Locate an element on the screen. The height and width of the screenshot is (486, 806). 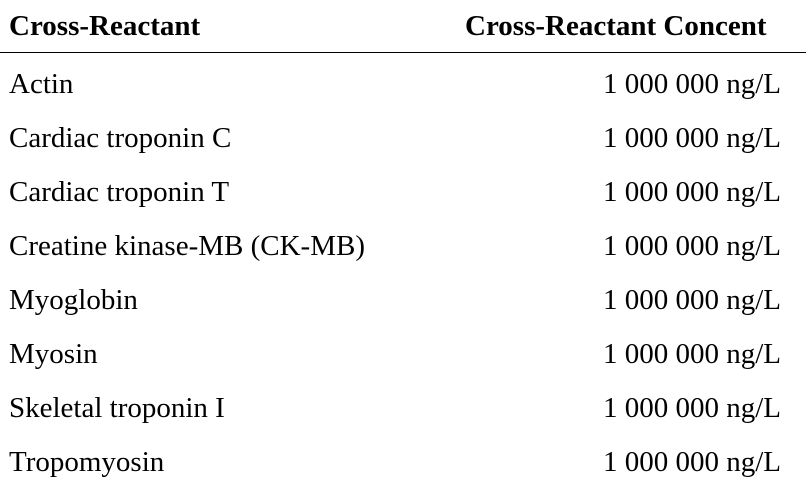
cross-reactant-name: Actin is located at coordinates (41, 84).